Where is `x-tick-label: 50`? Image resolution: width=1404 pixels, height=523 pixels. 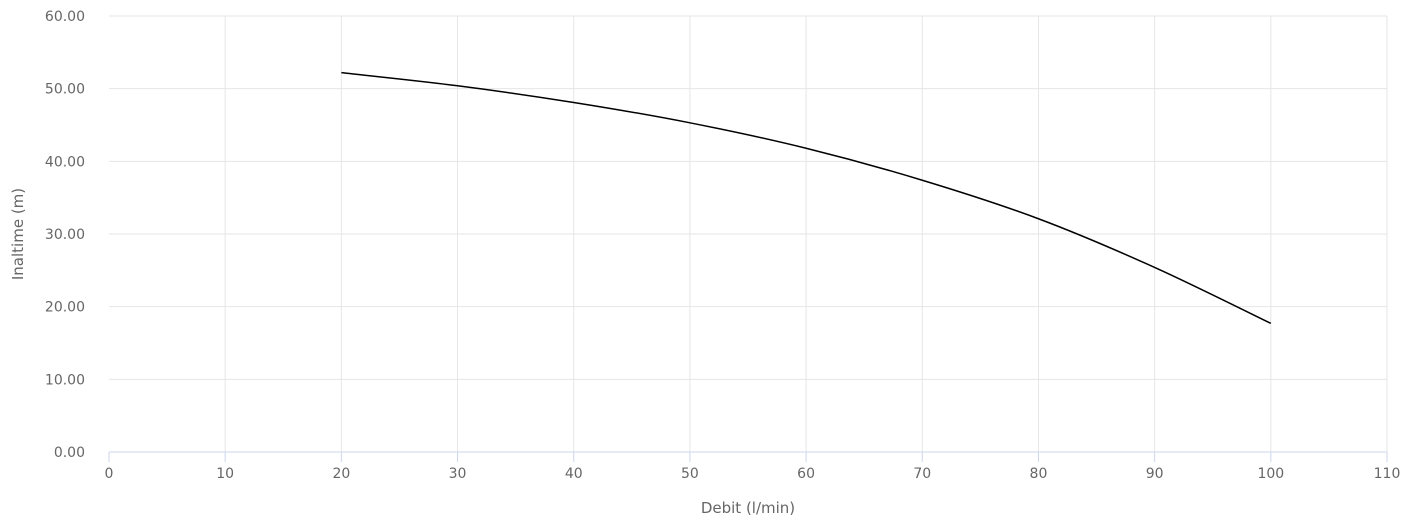 x-tick-label: 50 is located at coordinates (690, 474).